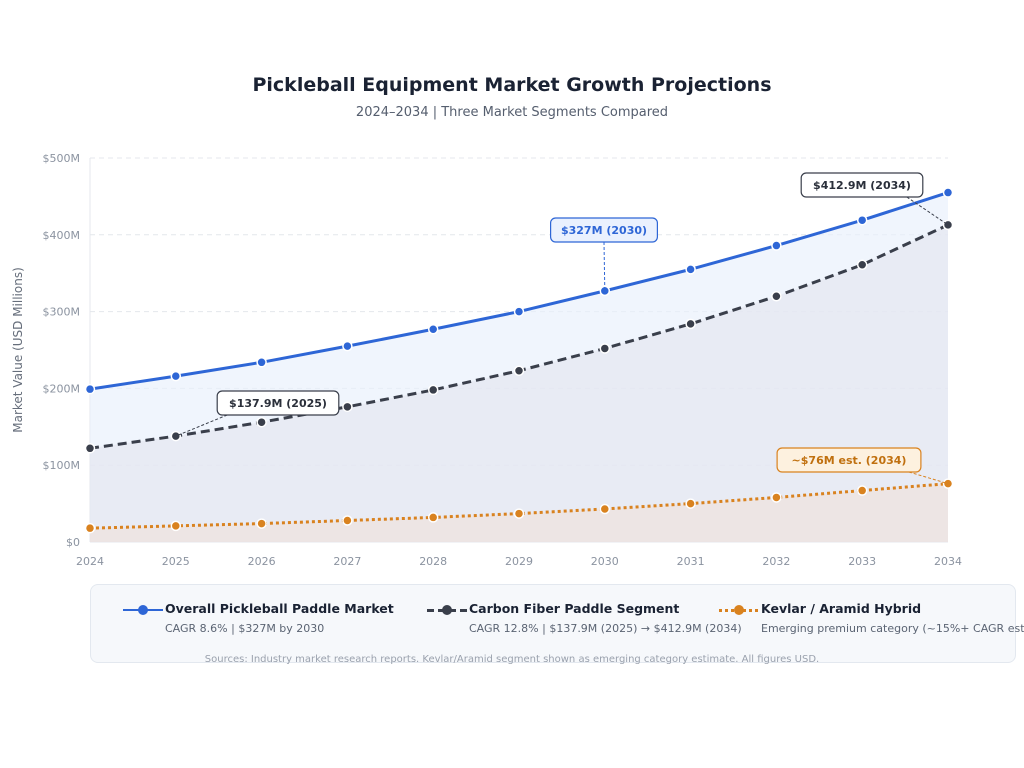 The height and width of the screenshot is (768, 1024). Describe the element at coordinates (62, 158) in the screenshot. I see `y-tick-label: $500M` at that location.